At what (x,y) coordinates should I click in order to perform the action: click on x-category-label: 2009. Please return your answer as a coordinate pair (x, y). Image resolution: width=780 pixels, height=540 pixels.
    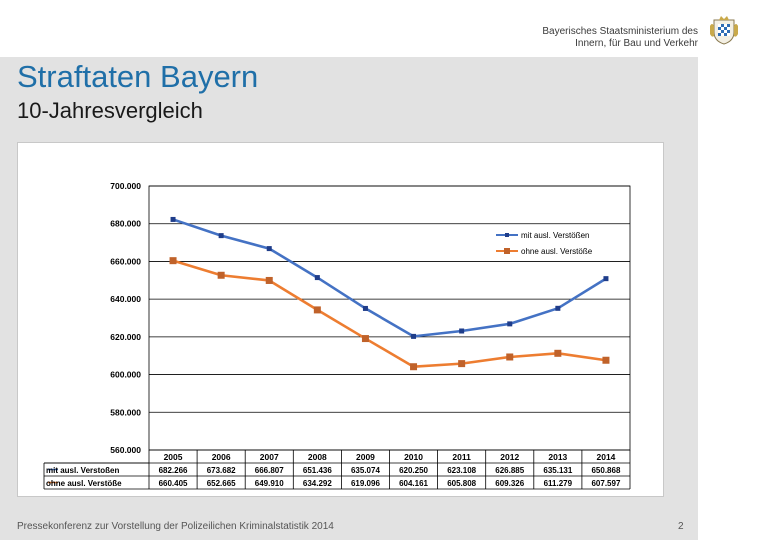
    Looking at the image, I should click on (365, 457).